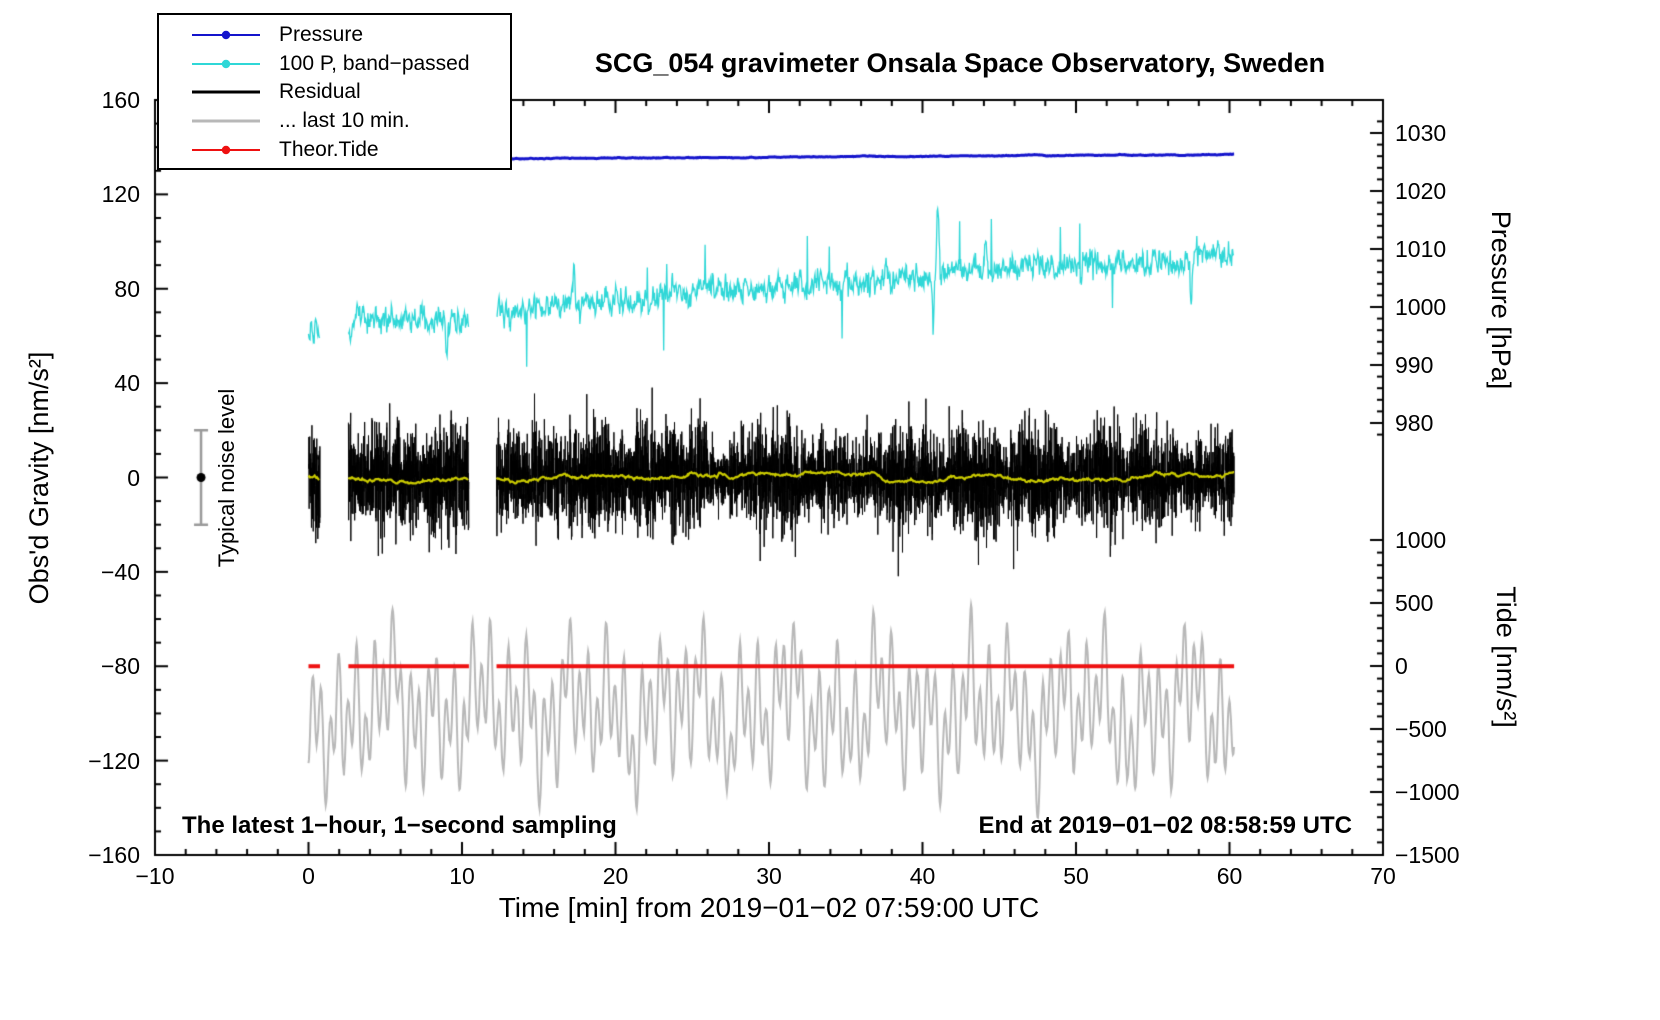  I want to click on pressure-tick-label: 1030, so click(1421, 133).